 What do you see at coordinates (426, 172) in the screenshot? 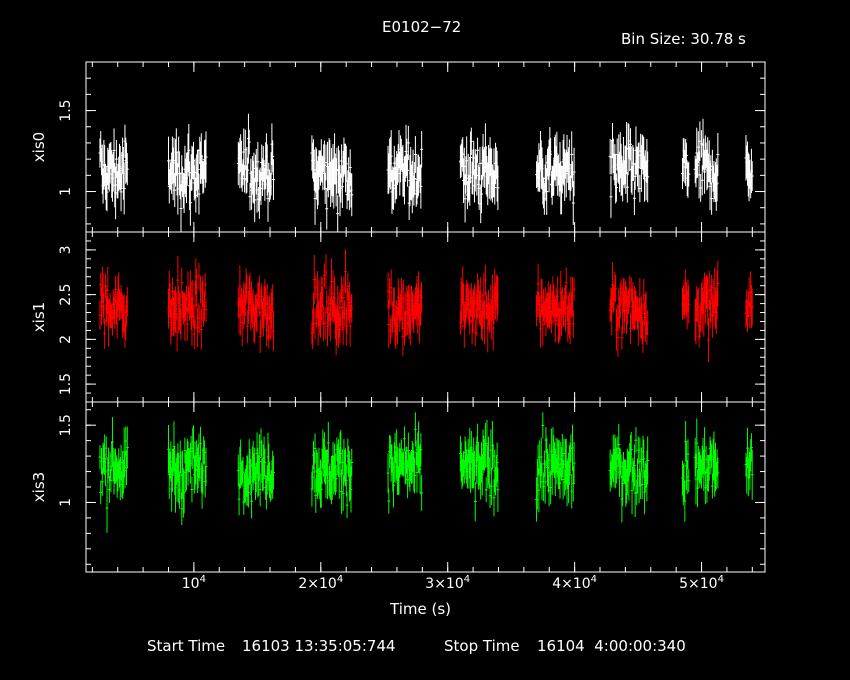
I see `series-xis0` at bounding box center [426, 172].